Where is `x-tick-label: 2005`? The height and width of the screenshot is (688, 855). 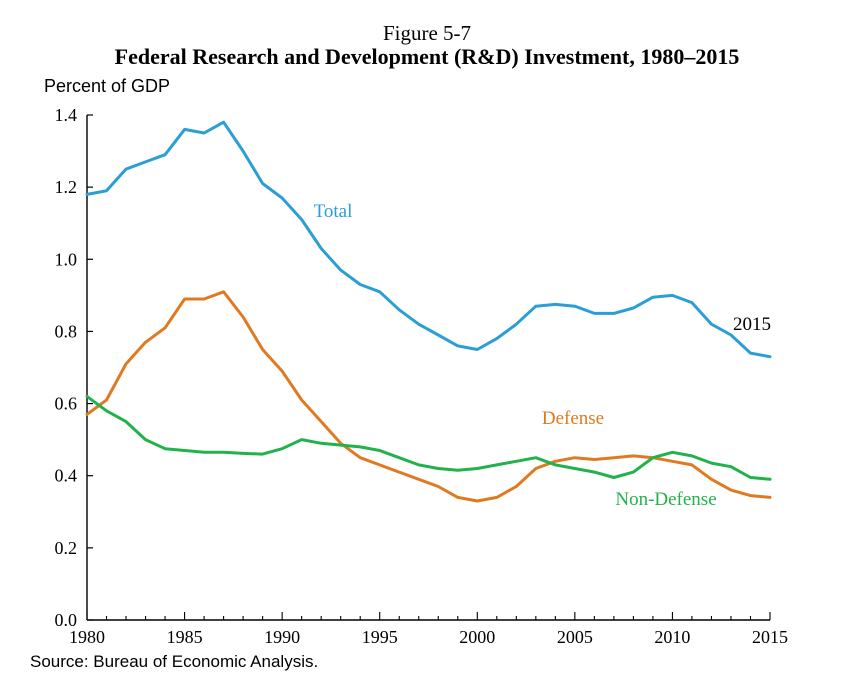 x-tick-label: 2005 is located at coordinates (575, 637).